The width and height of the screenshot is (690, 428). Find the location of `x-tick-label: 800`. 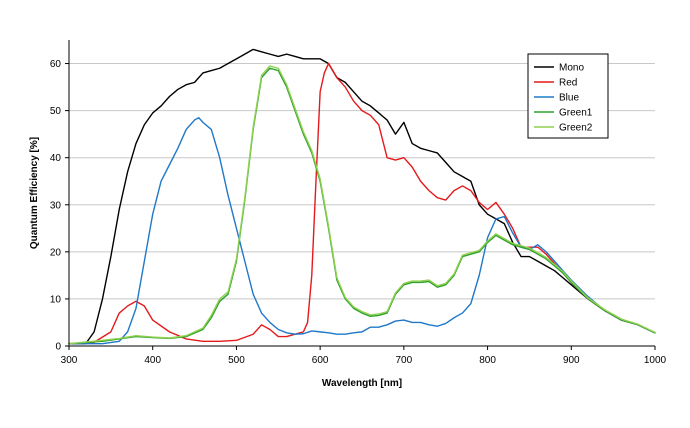

x-tick-label: 800 is located at coordinates (487, 360).